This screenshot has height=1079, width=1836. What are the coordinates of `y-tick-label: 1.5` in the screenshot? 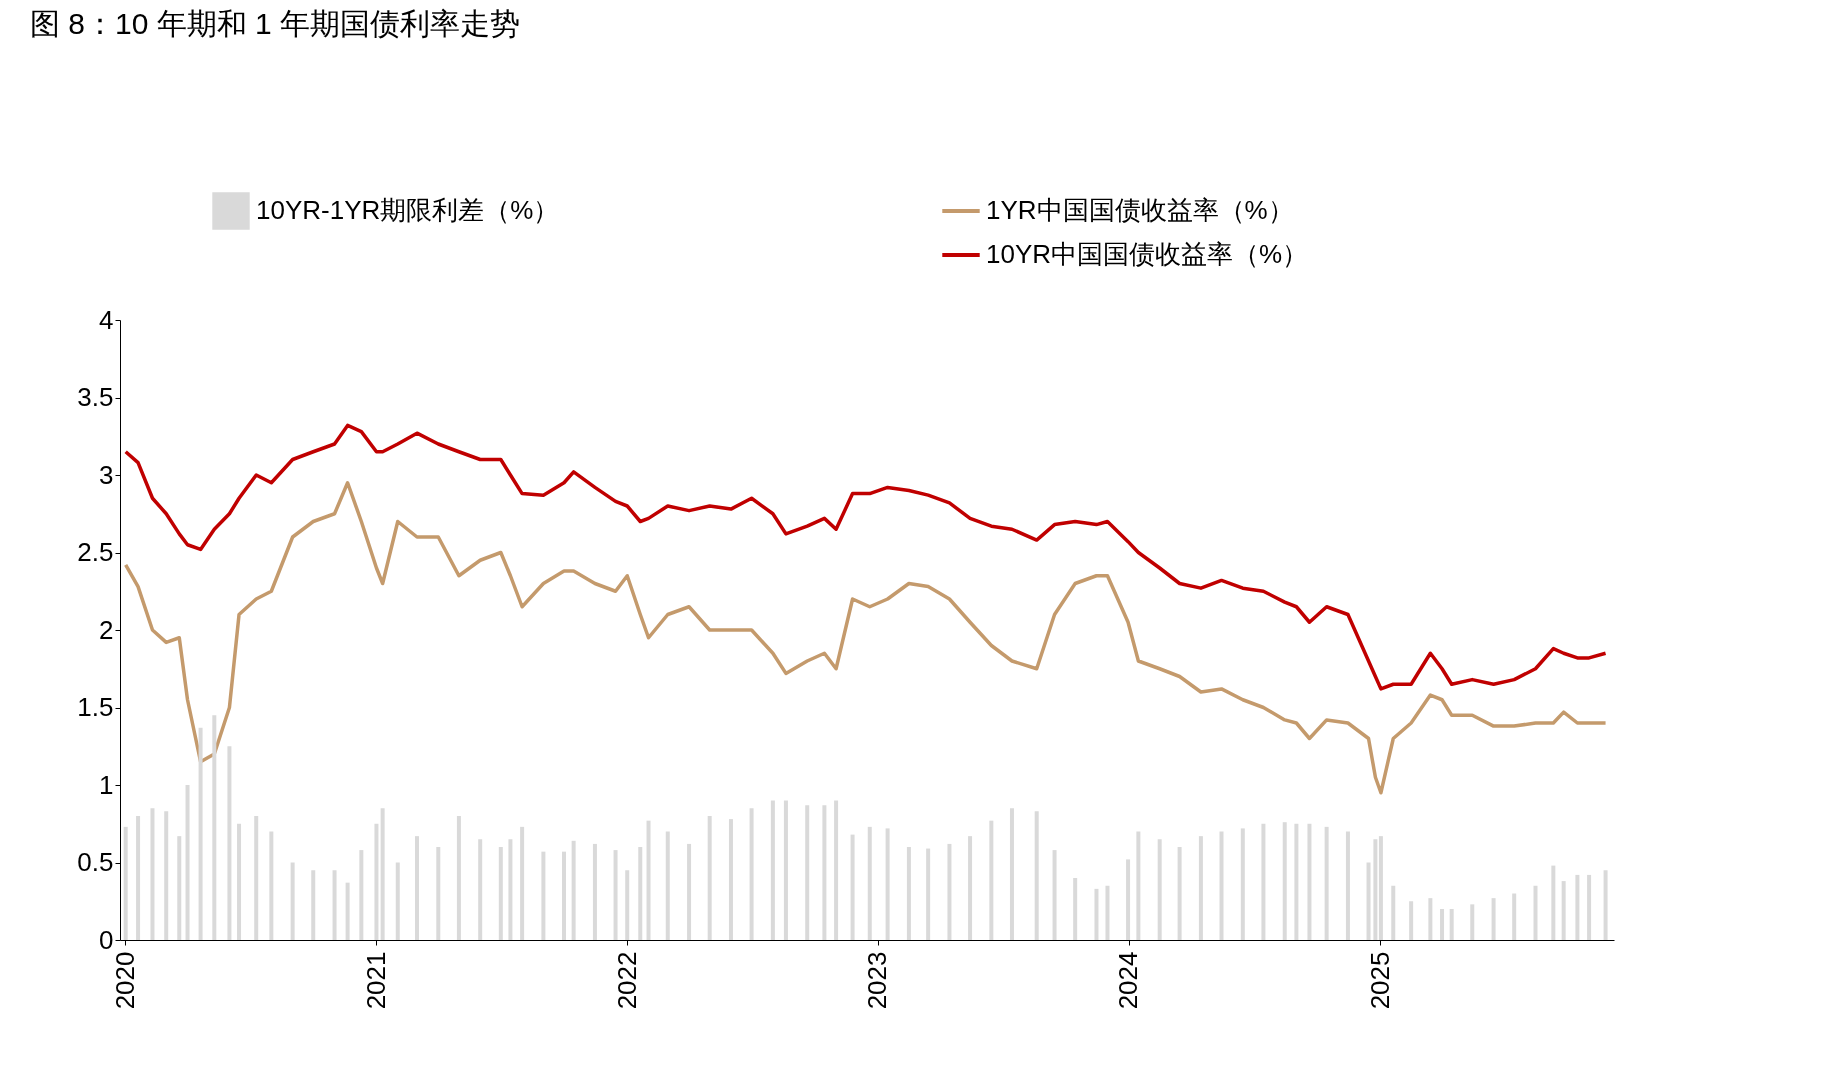 It's located at (95, 707).